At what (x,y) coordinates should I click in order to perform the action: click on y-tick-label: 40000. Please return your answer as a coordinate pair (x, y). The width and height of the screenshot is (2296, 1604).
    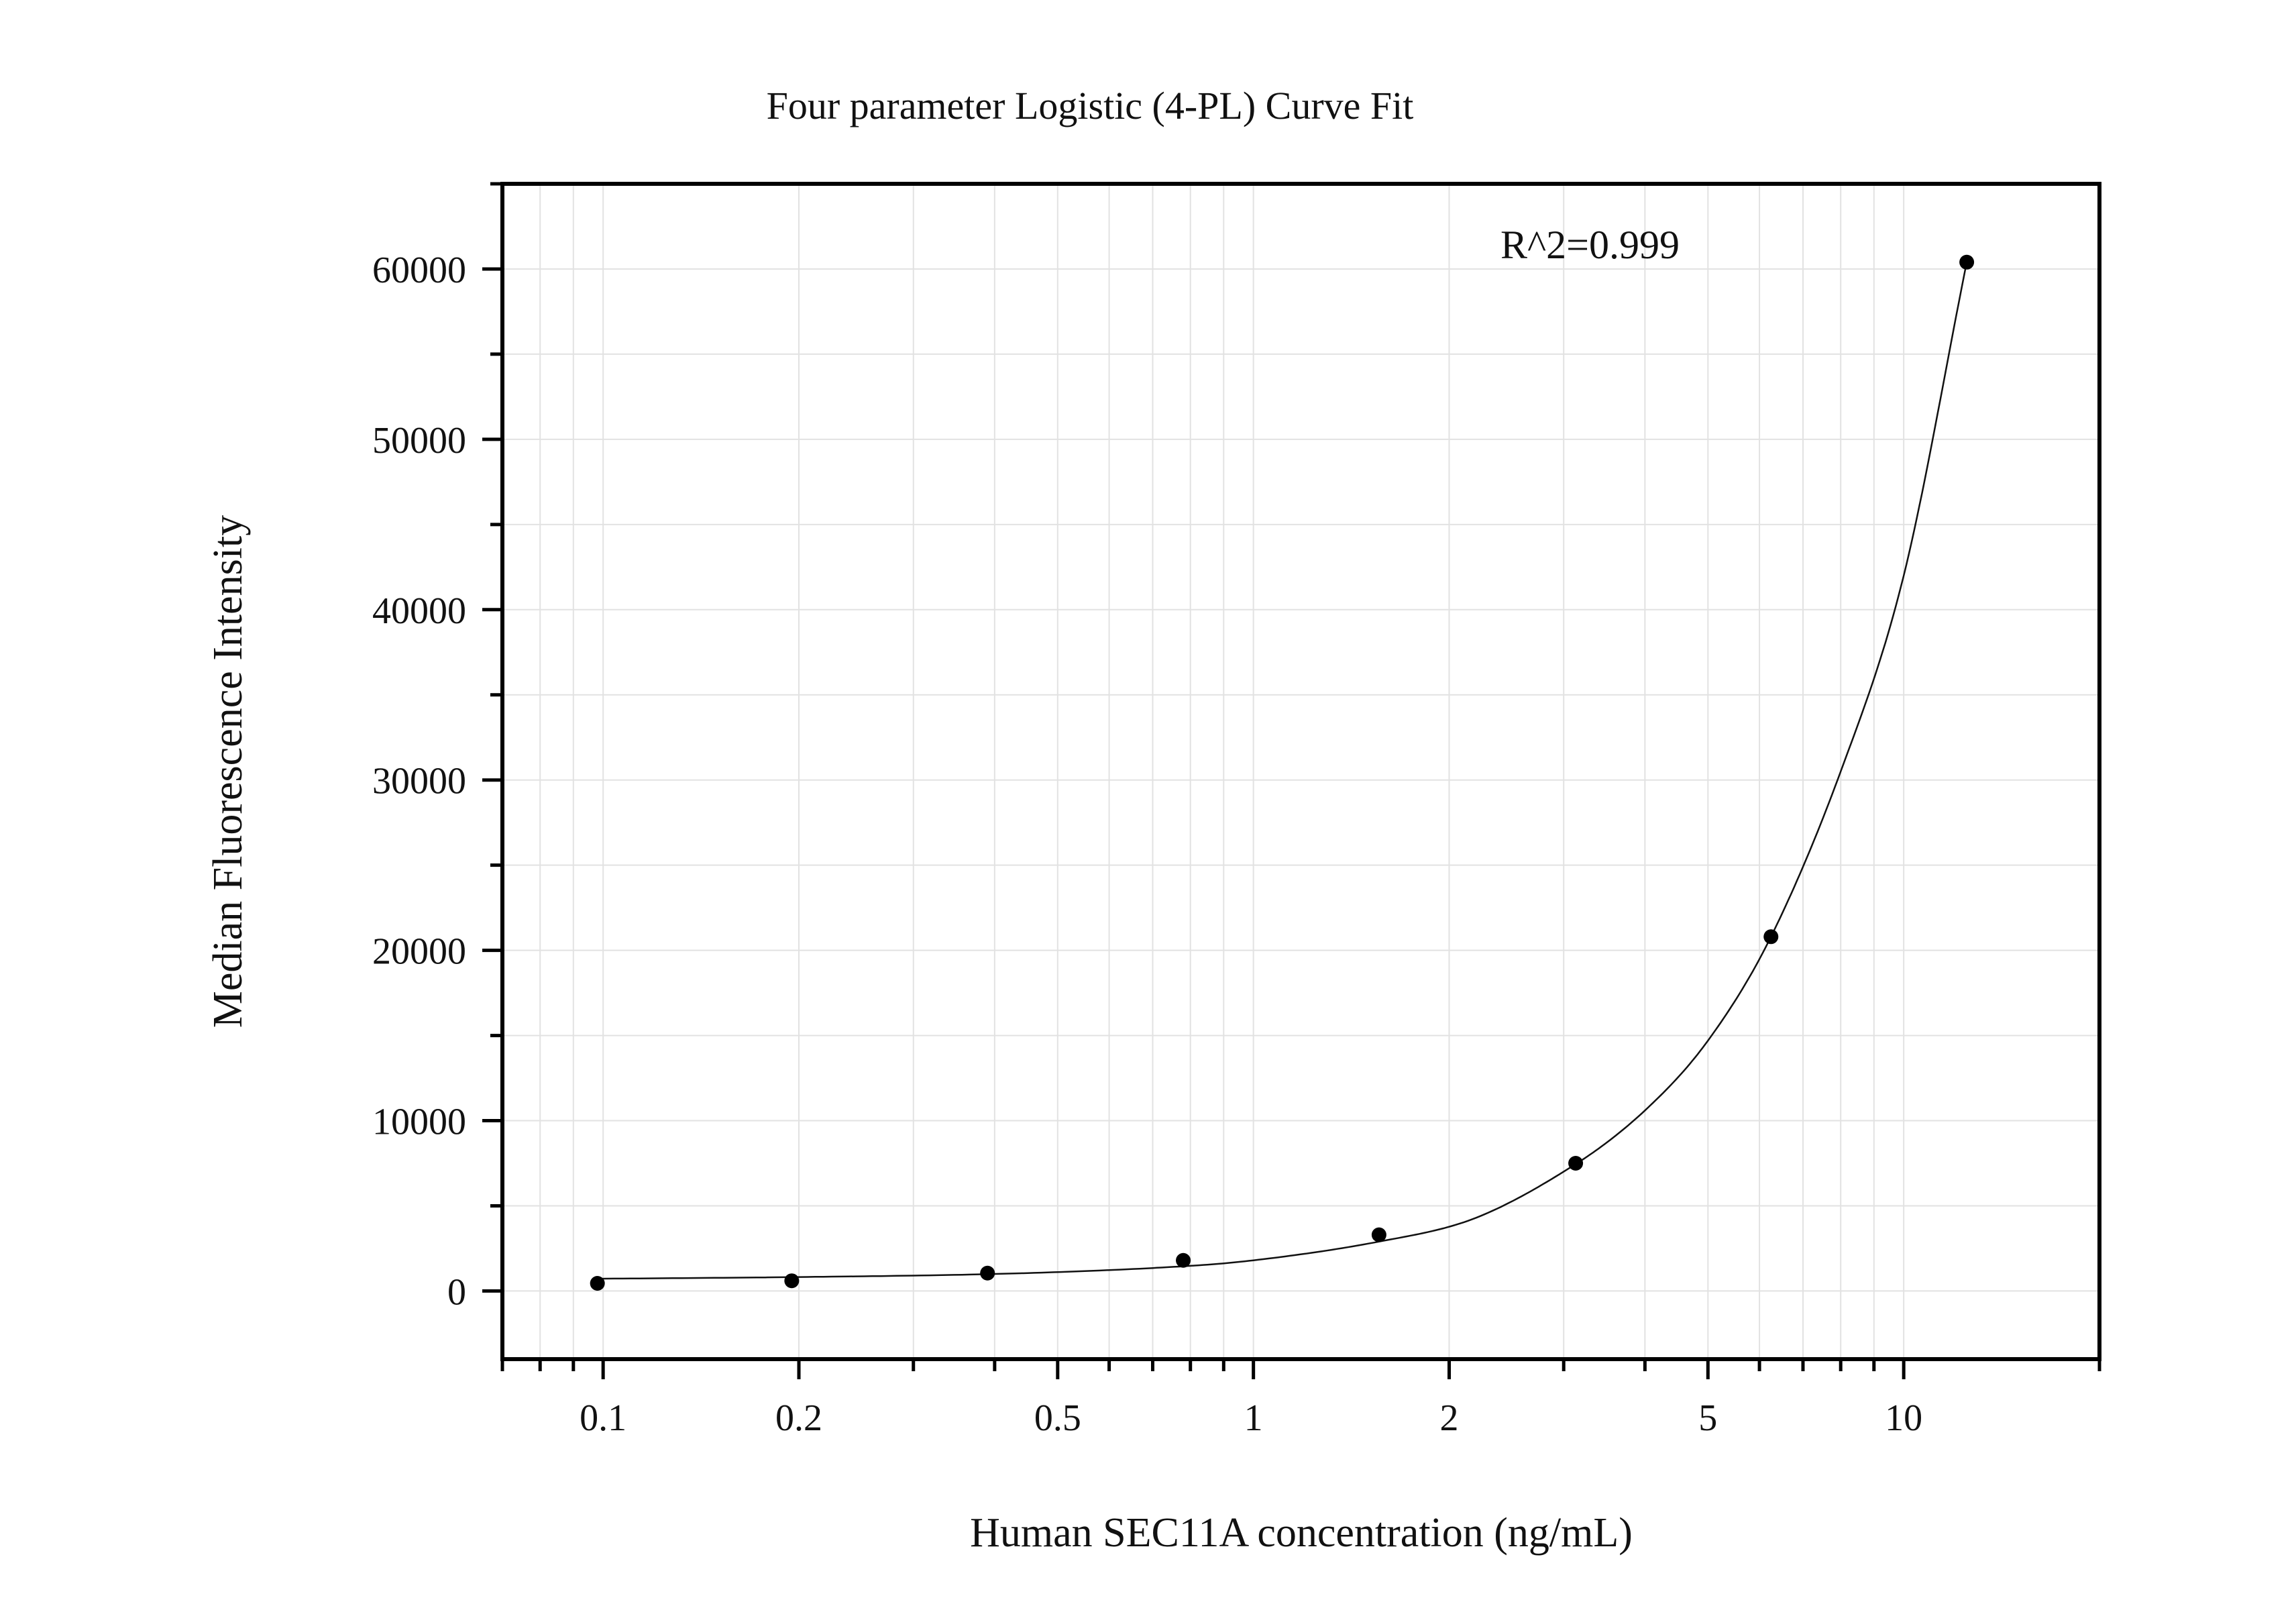
    Looking at the image, I should click on (419, 611).